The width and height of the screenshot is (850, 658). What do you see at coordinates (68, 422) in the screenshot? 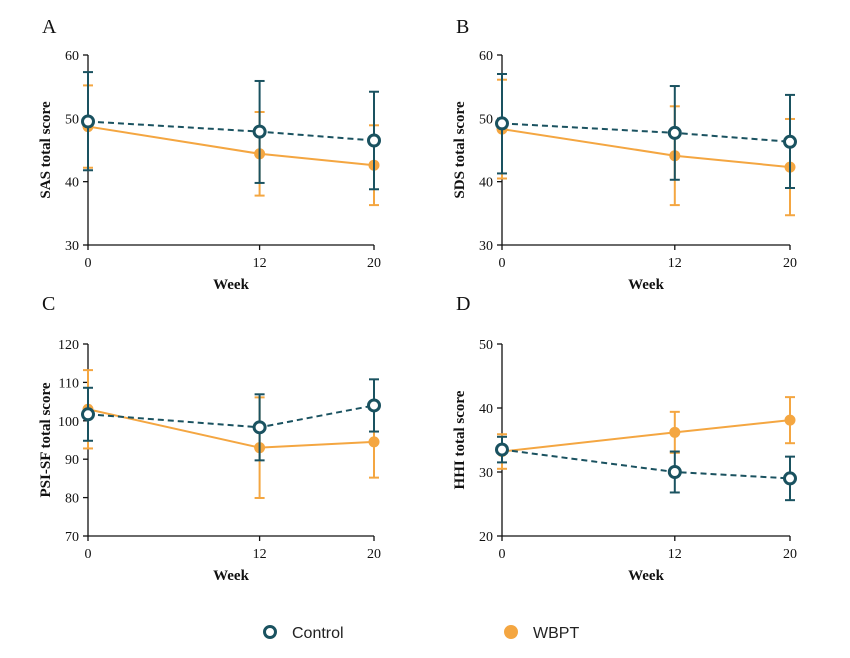
I see `y-tick-label: 100` at bounding box center [68, 422].